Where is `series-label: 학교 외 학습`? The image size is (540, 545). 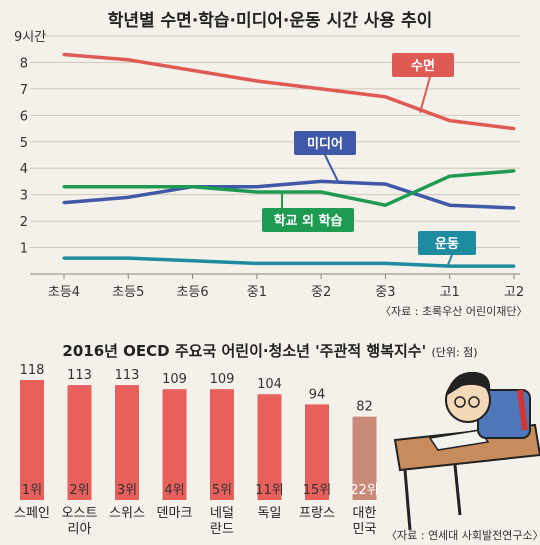
series-label: 학교 외 학습 is located at coordinates (308, 221).